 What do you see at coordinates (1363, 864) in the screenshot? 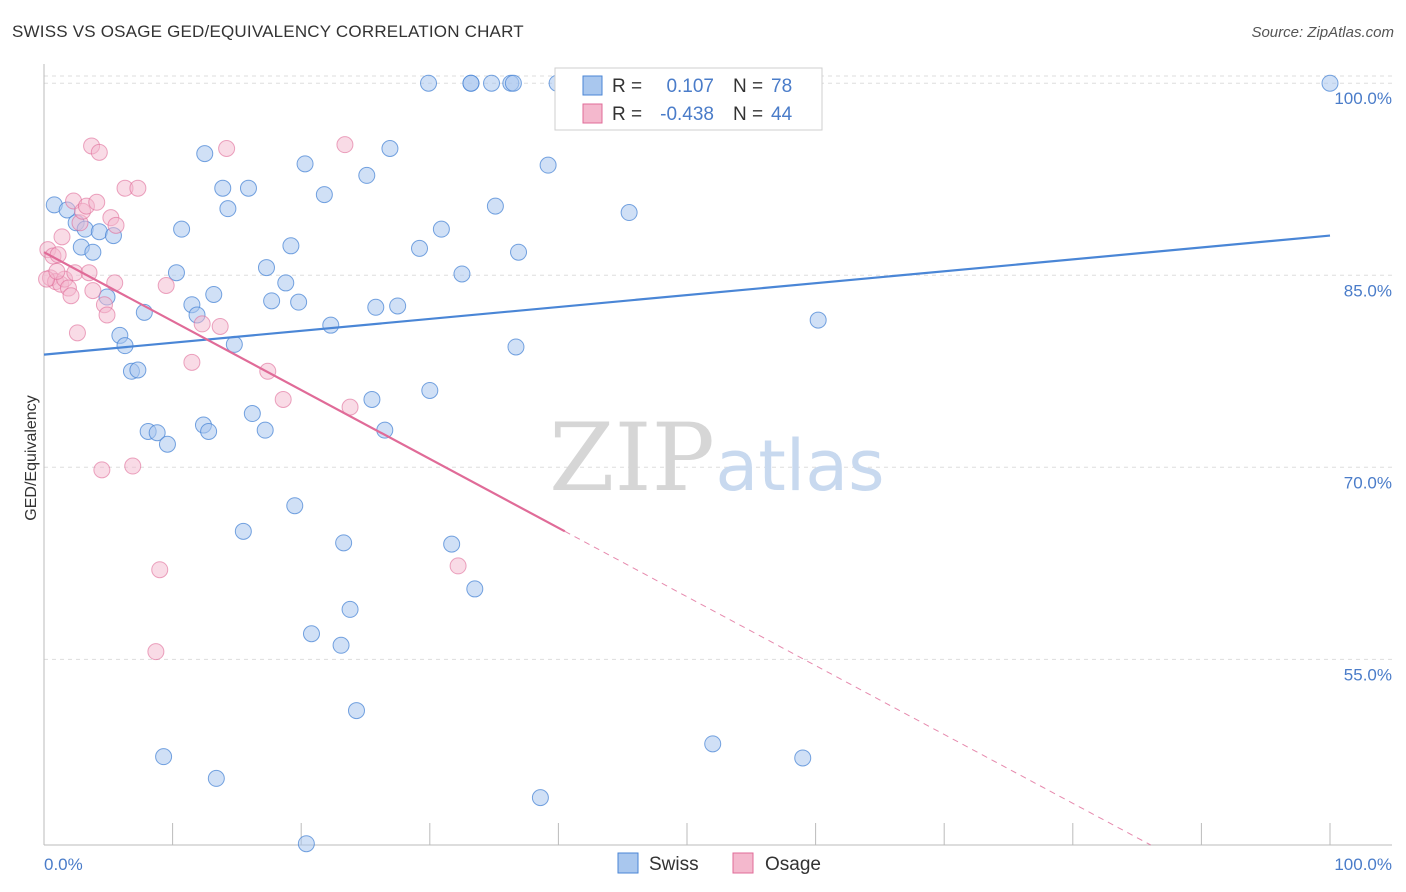
I see `x-tick-label: 100.0%` at bounding box center [1363, 864].